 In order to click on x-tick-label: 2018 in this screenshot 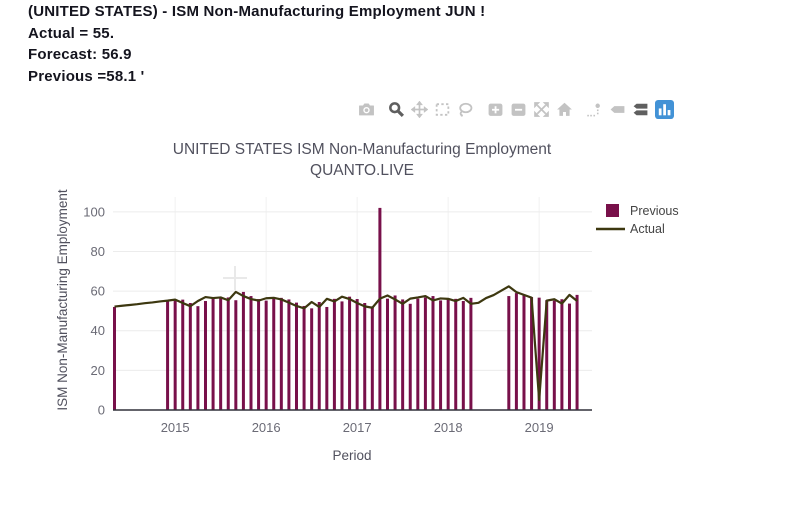, I will do `click(448, 427)`.